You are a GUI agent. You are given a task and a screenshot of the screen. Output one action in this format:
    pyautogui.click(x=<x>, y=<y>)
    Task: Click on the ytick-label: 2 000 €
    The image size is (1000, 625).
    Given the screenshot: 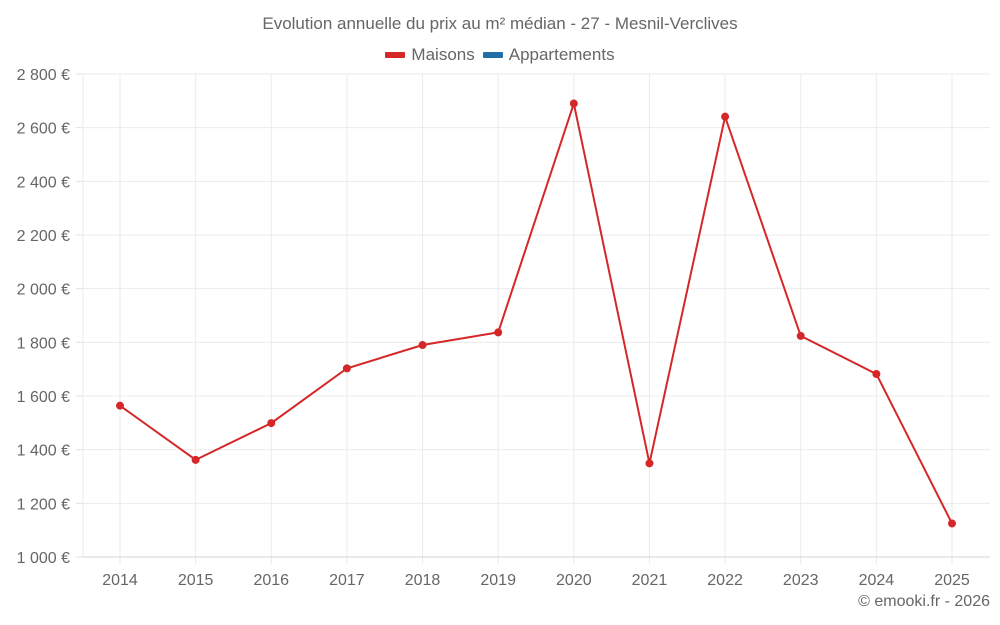 What is the action you would take?
    pyautogui.click(x=43, y=290)
    